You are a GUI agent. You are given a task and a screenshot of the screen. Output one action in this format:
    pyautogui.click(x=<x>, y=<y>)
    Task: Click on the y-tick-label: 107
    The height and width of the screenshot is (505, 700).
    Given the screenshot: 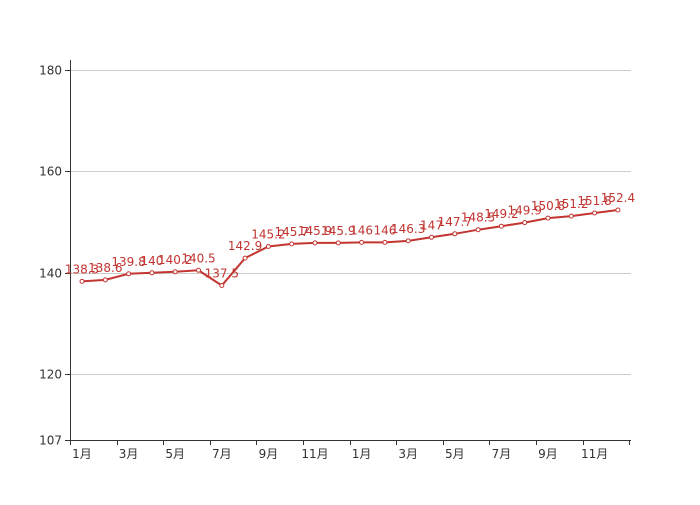 What is the action you would take?
    pyautogui.click(x=50, y=441)
    